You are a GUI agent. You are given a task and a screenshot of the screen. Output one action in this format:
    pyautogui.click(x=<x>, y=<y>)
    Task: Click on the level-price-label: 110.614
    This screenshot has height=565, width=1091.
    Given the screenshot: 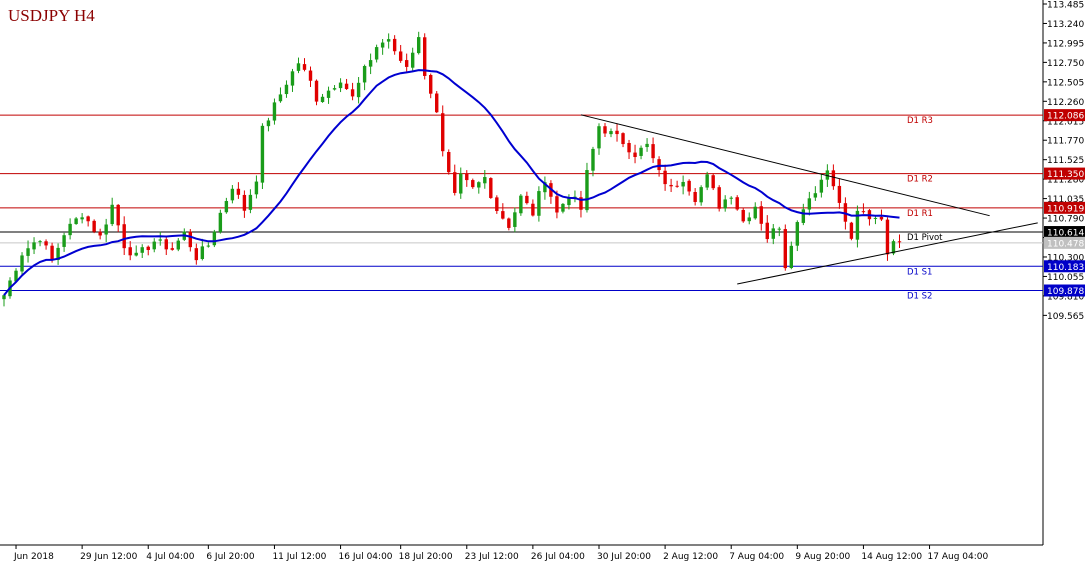 What is the action you would take?
    pyautogui.click(x=1065, y=234)
    